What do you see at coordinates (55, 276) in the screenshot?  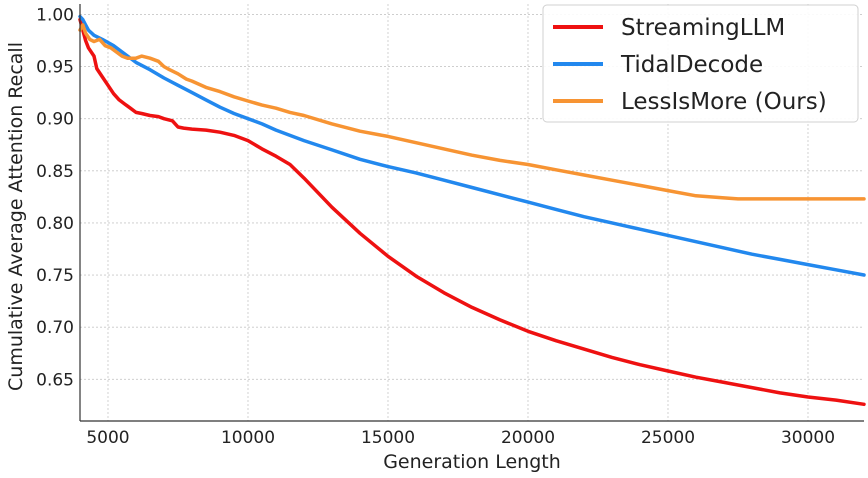 I see `y-tick-label: 0.75` at bounding box center [55, 276].